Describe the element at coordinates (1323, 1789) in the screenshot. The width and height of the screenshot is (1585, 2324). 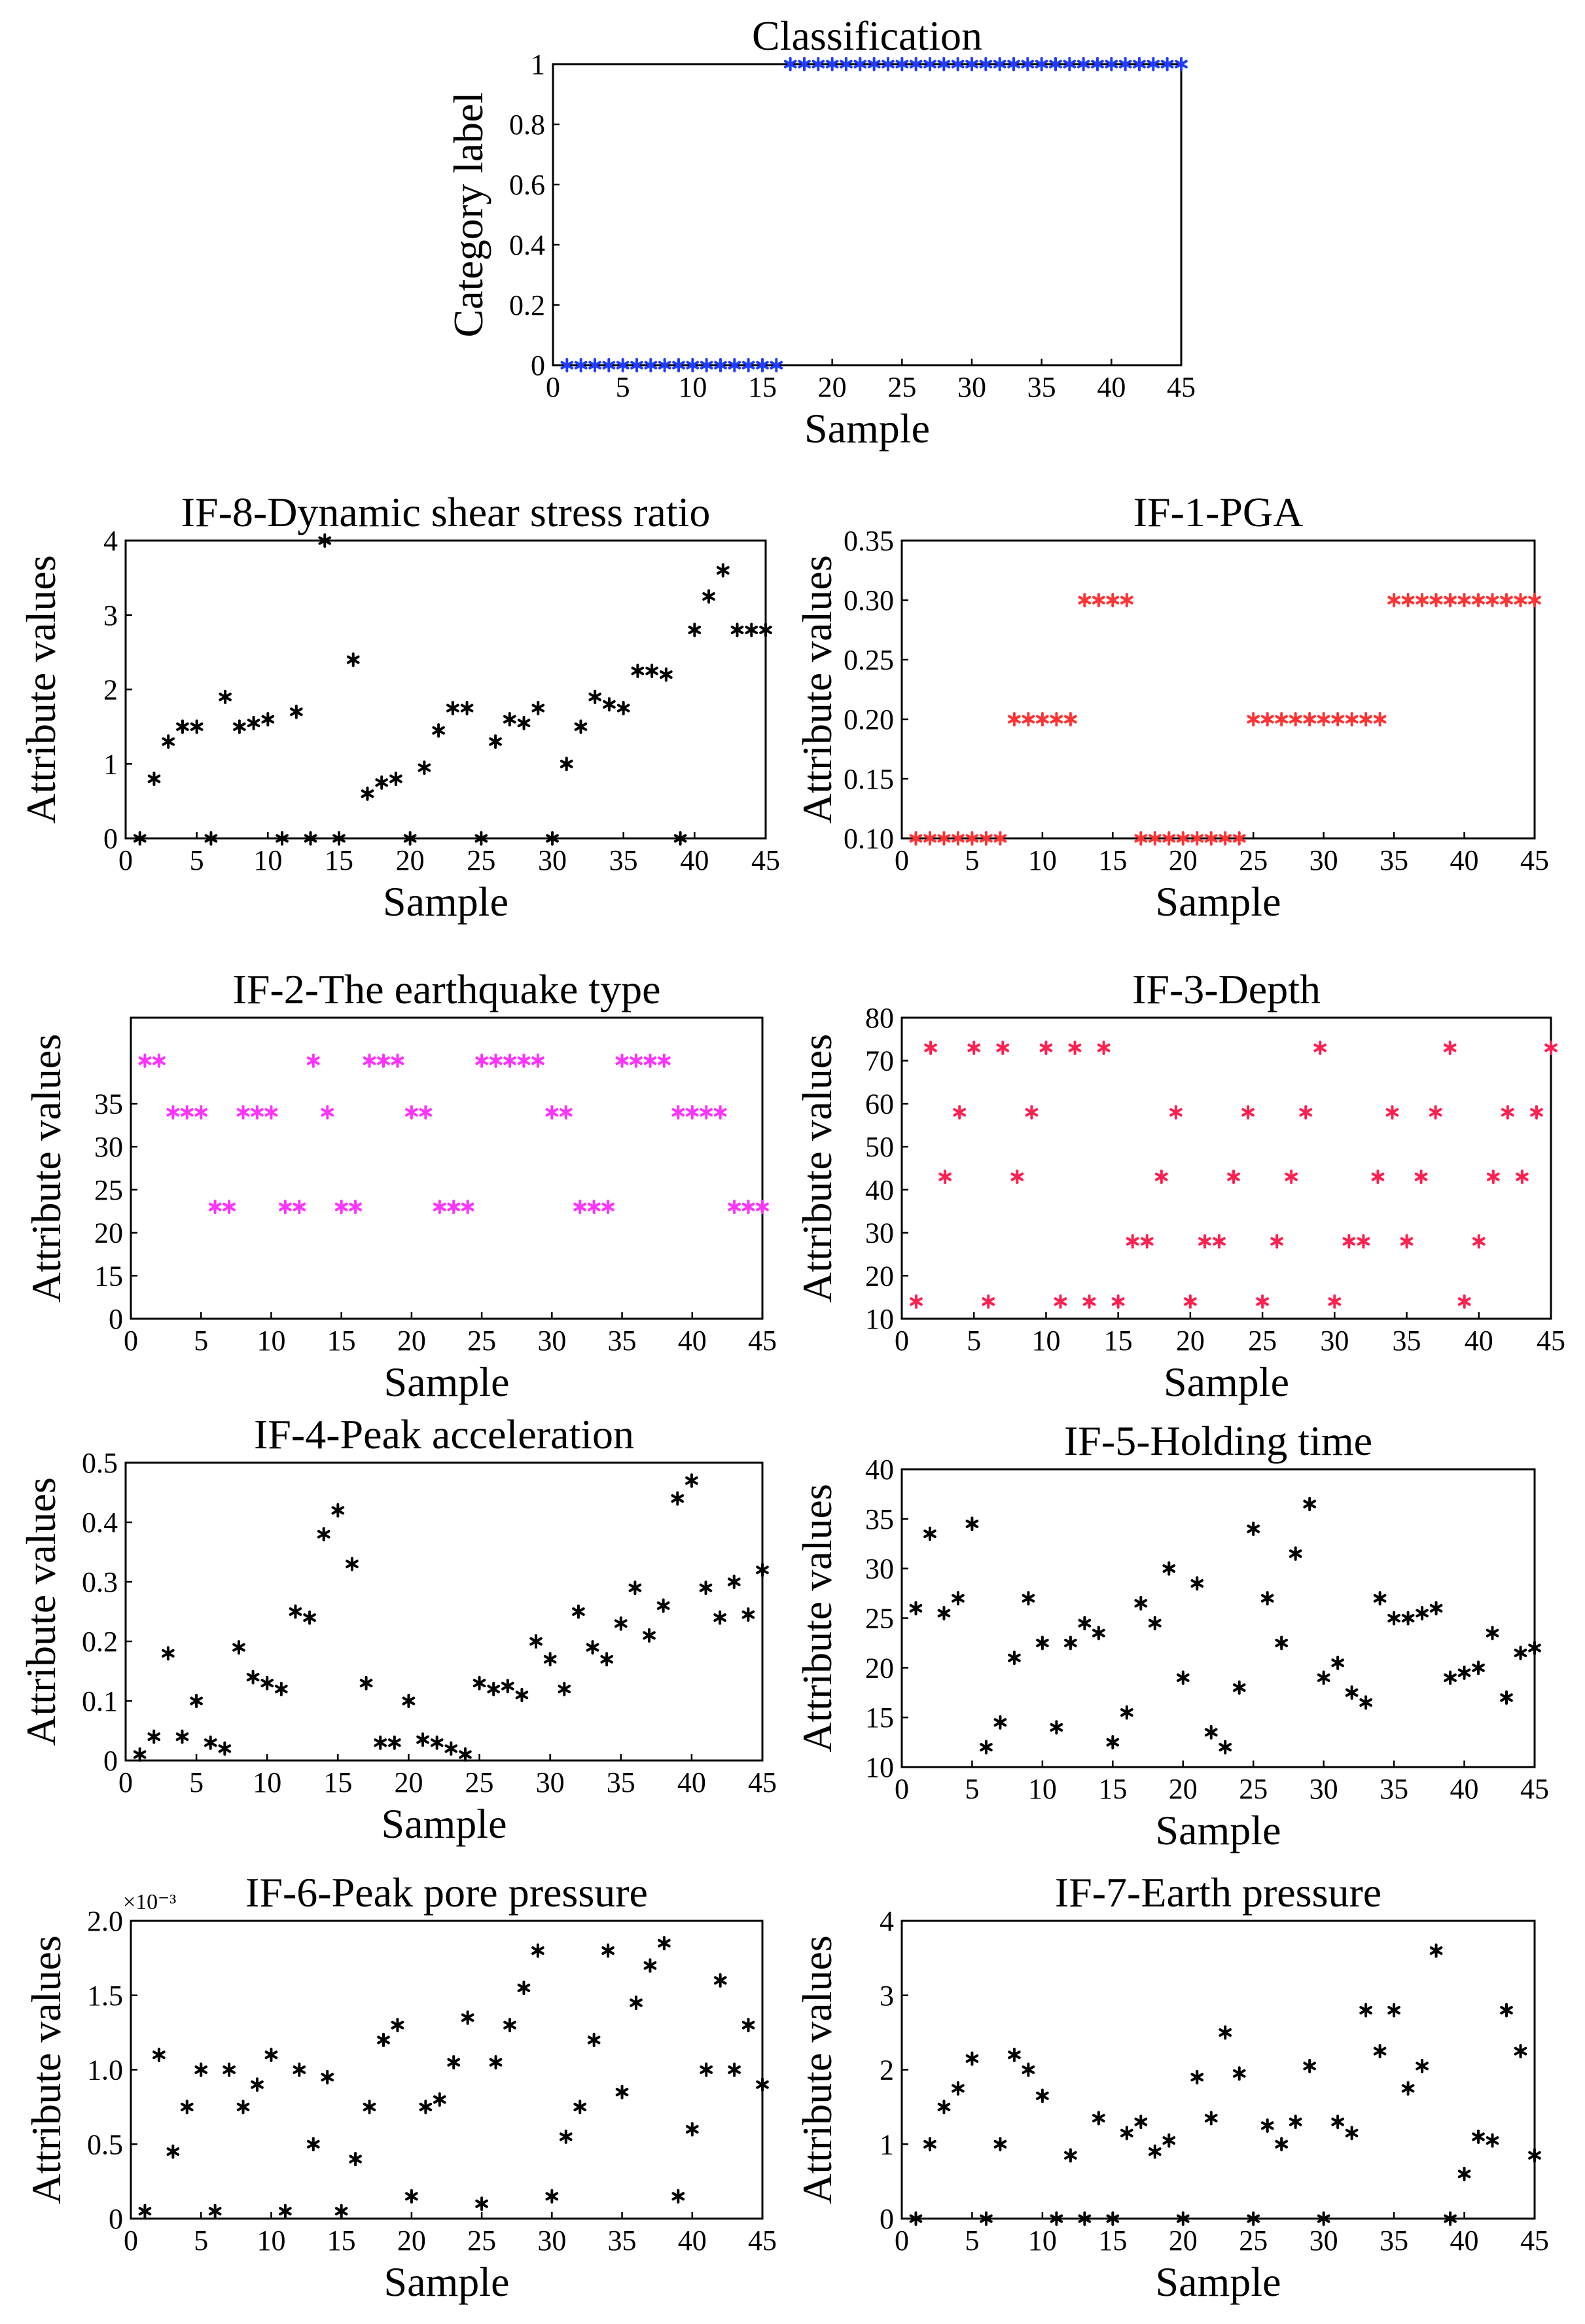
I see `if5-xtick-label: 30` at that location.